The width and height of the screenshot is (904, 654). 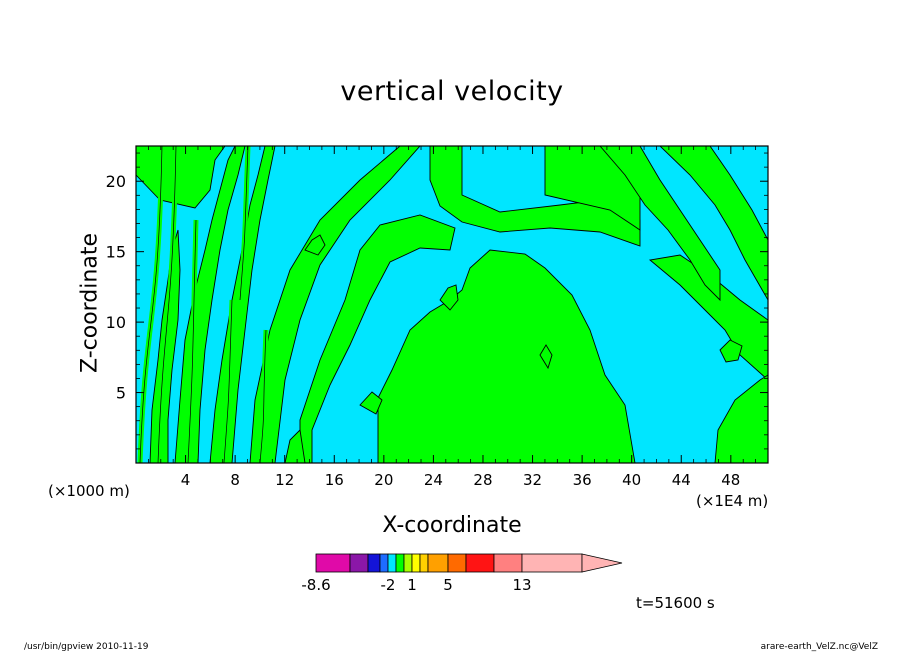 What do you see at coordinates (819, 647) in the screenshot?
I see `footer-right: arare-earth_VelZ.nc@VelZ` at bounding box center [819, 647].